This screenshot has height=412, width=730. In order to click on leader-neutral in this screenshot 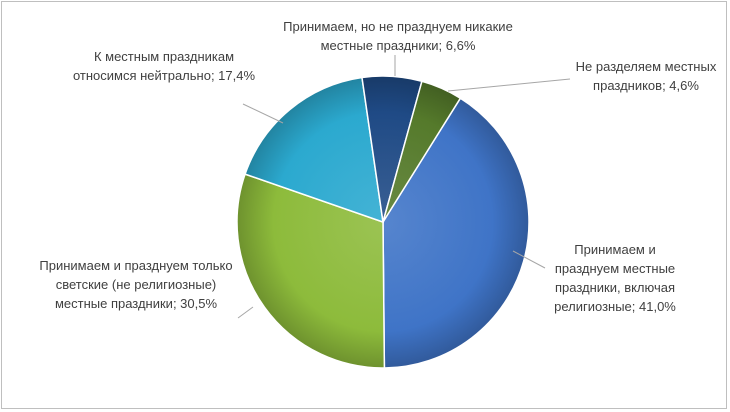, I will do `click(263, 113)`.